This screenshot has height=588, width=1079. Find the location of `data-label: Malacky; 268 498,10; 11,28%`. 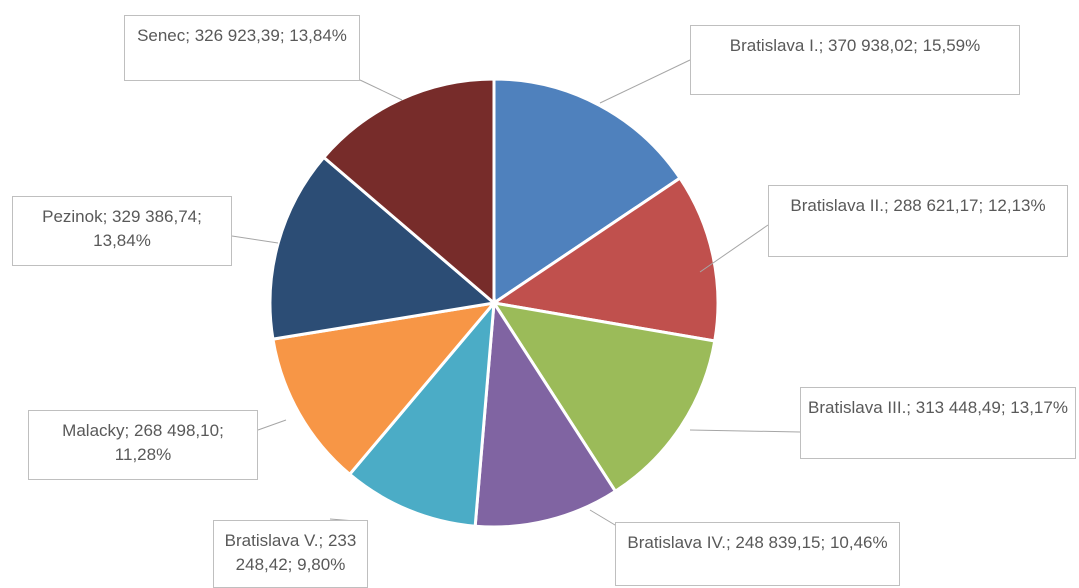

data-label: Malacky; 268 498,10; 11,28% is located at coordinates (143, 445).